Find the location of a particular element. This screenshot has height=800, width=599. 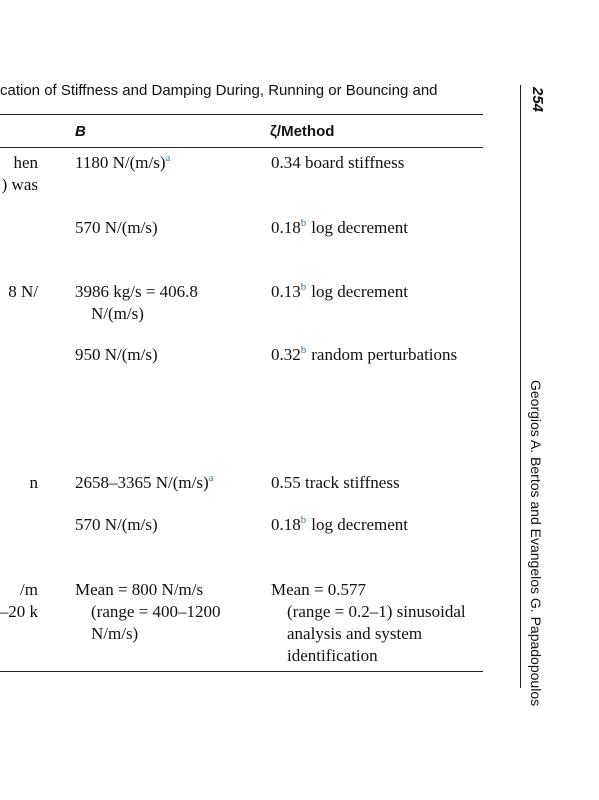

cell-line: hen is located at coordinates (25, 162).